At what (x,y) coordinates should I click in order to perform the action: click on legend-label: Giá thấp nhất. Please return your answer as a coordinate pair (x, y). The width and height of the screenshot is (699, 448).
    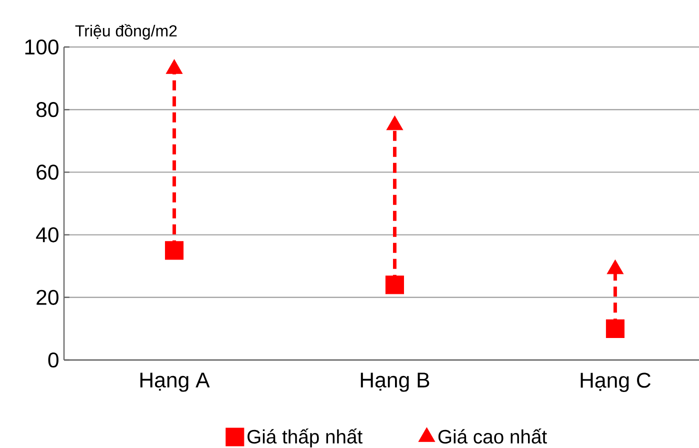
    Looking at the image, I should click on (305, 438).